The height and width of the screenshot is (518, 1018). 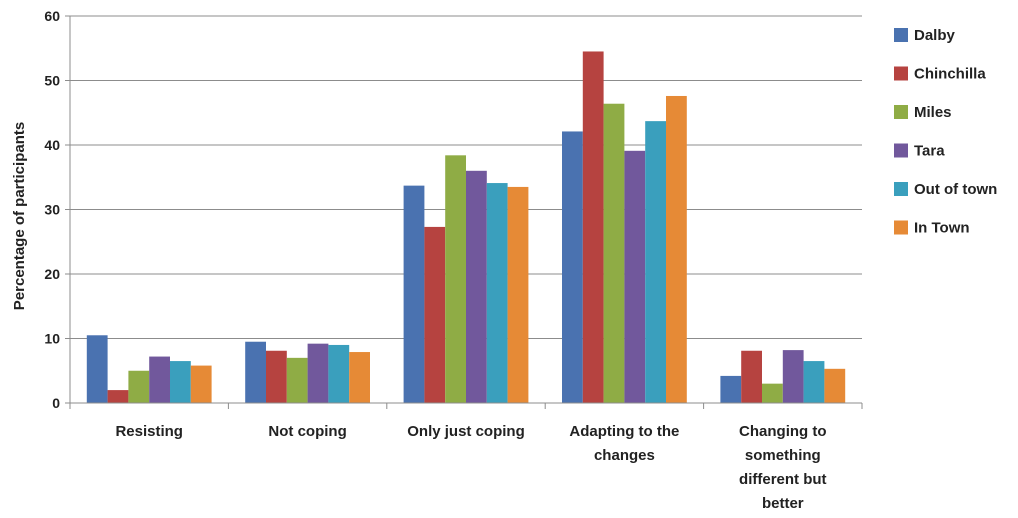 What do you see at coordinates (466, 431) in the screenshot?
I see `x-category-label: Only just coping` at bounding box center [466, 431].